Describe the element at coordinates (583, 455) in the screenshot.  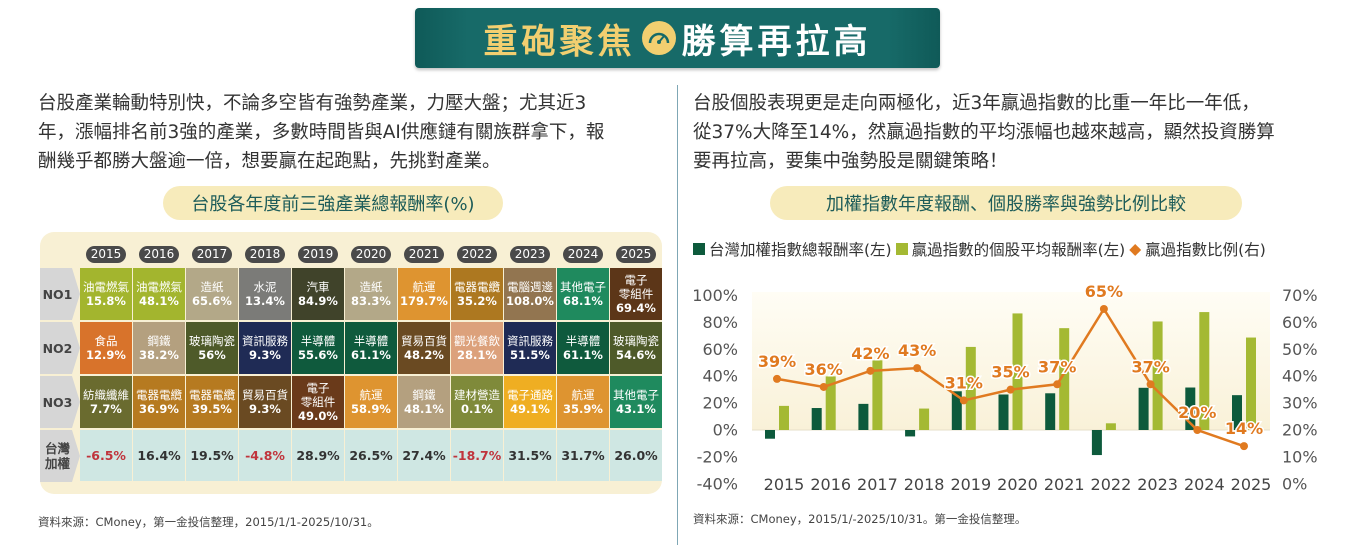
I see `taiex-return-cell: 31.7%` at that location.